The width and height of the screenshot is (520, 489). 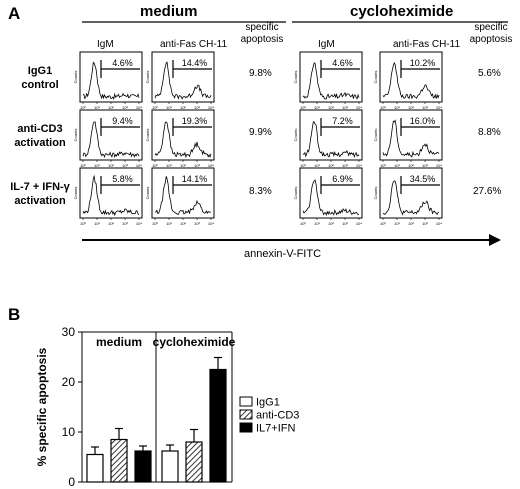 I want to click on y-tick-label: 0, so click(x=71, y=482).